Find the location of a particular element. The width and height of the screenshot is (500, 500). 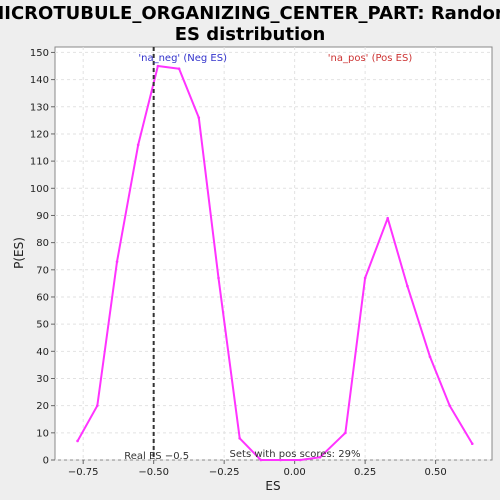

sets-pos-label: Sets with pos scores: 29% is located at coordinates (295, 454).